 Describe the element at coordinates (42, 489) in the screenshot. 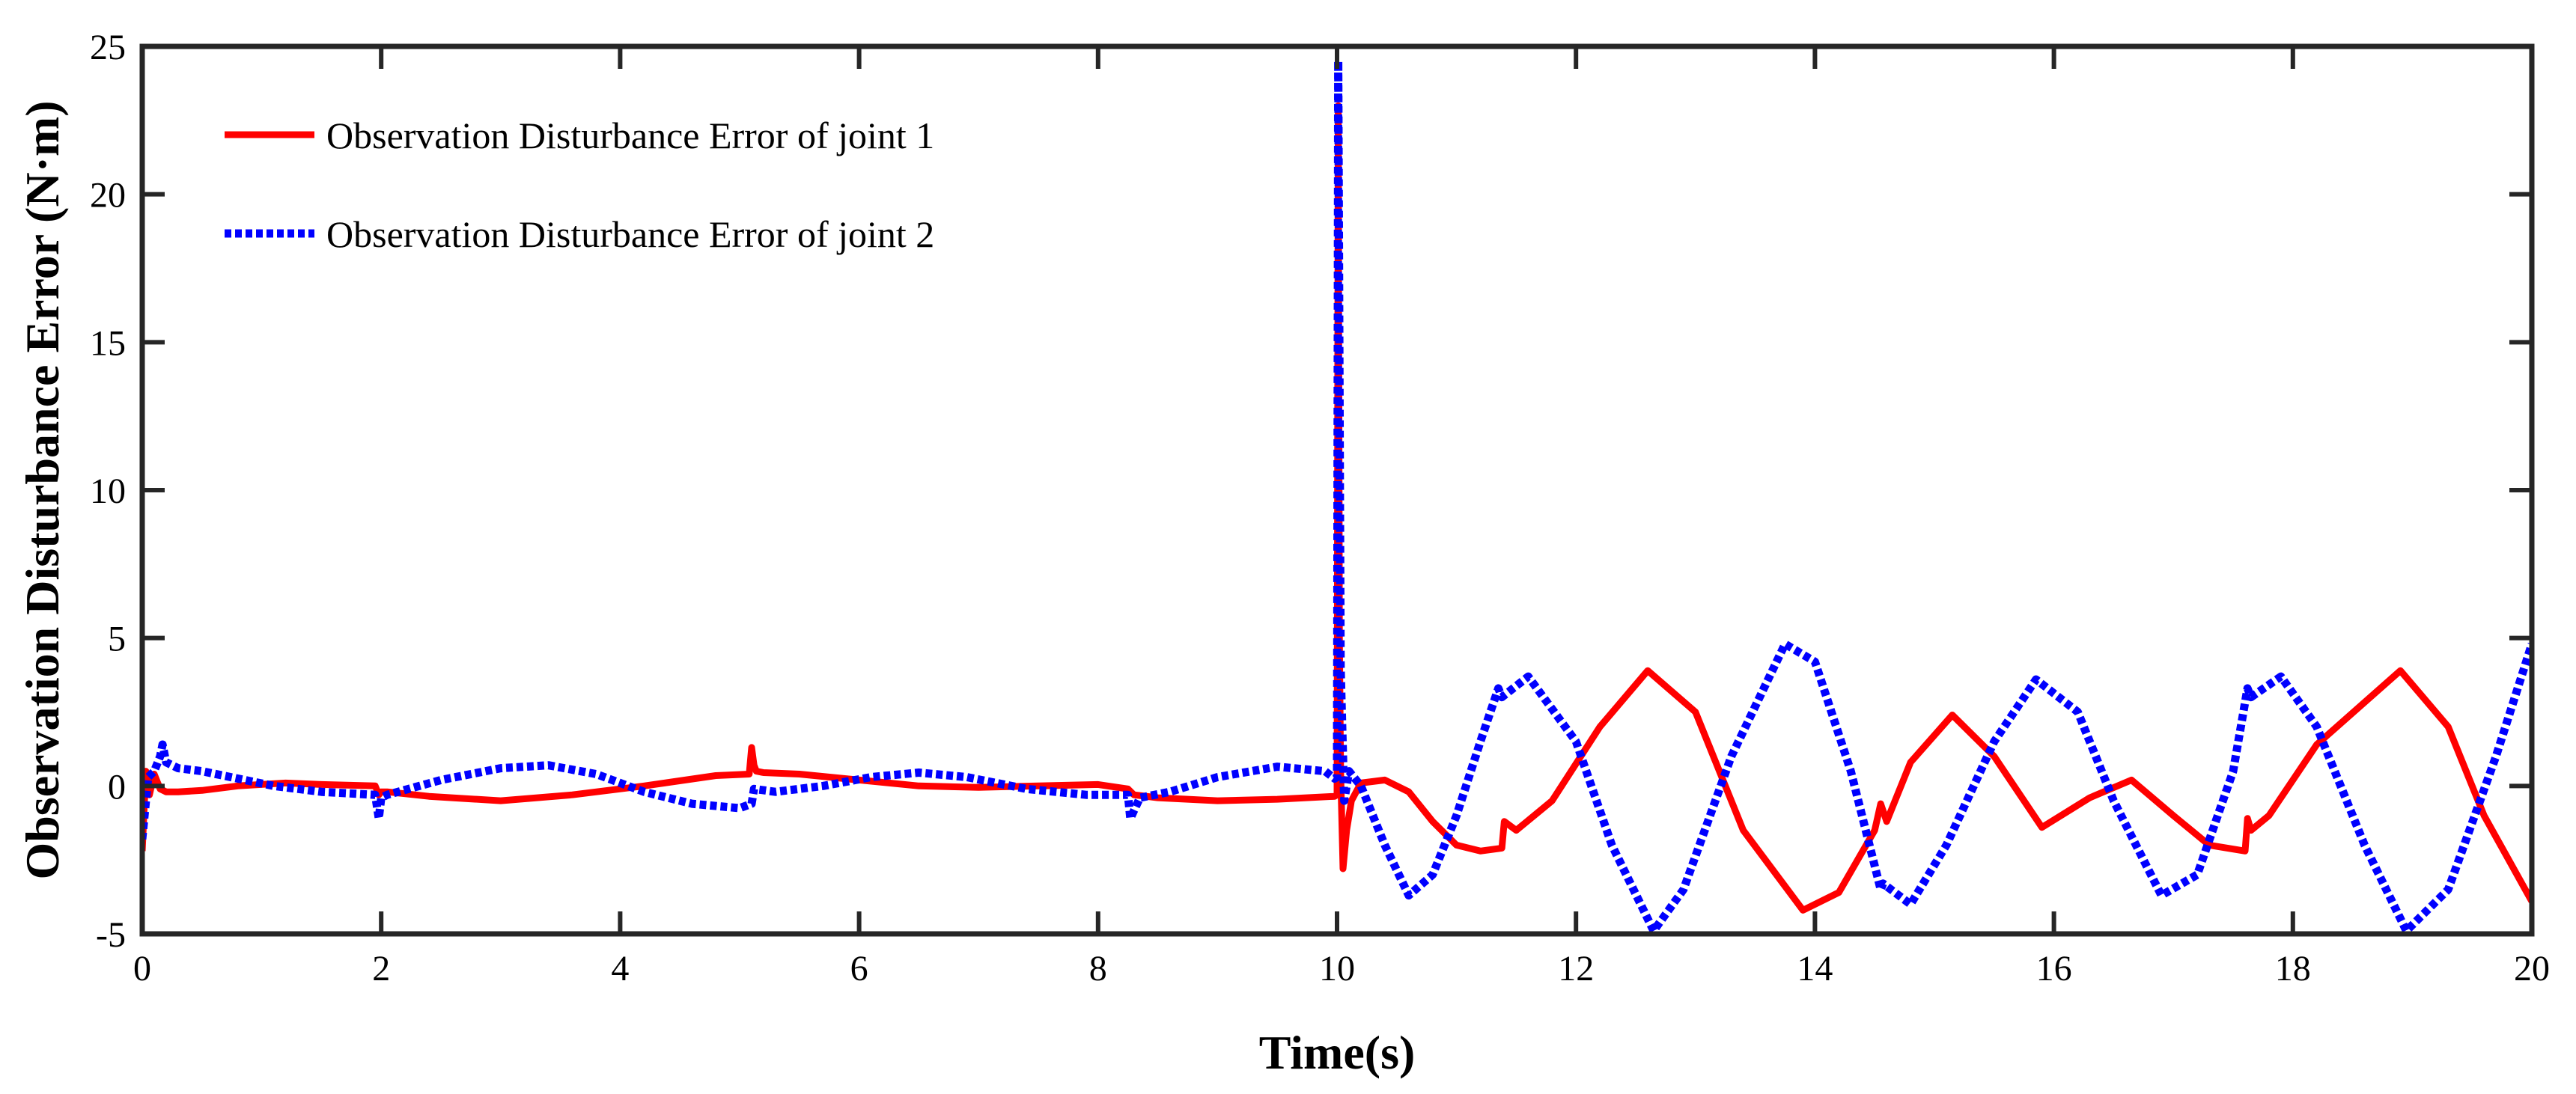

I see `y-axis-title: Observation Disturbance Error (N·m)` at that location.